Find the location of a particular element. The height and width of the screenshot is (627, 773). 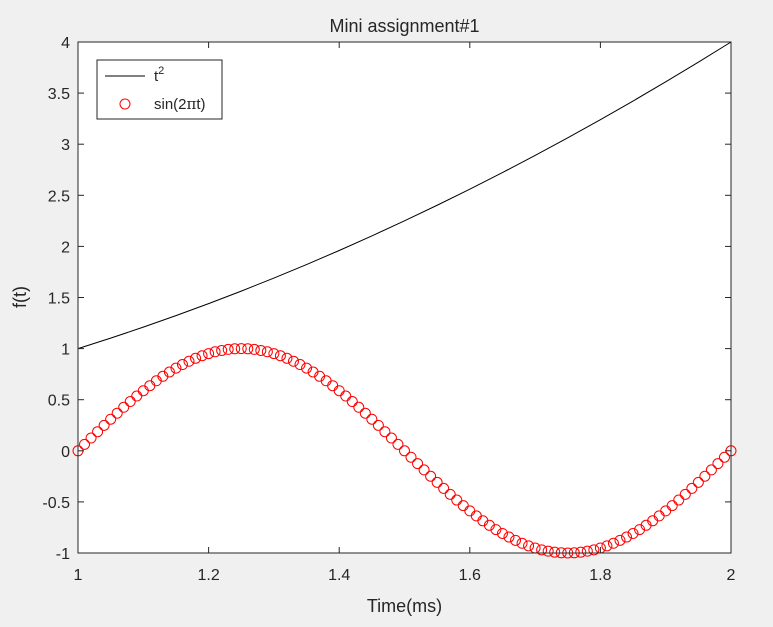

y-tick-label: 2 is located at coordinates (65, 247).